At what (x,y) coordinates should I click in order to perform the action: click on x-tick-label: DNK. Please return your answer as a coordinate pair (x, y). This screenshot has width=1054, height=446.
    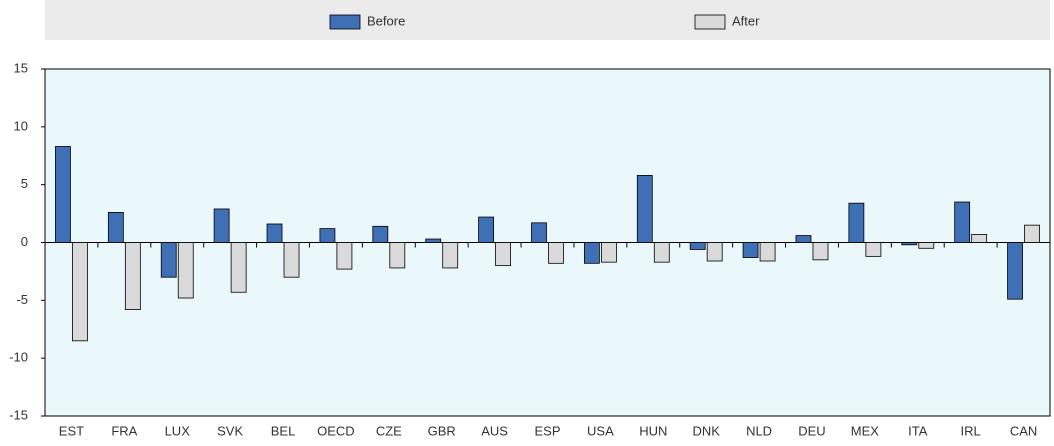
    Looking at the image, I should click on (706, 430).